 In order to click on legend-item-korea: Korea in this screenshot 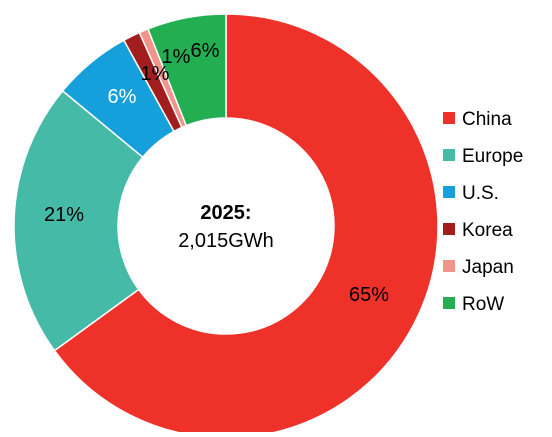, I will do `click(478, 230)`.